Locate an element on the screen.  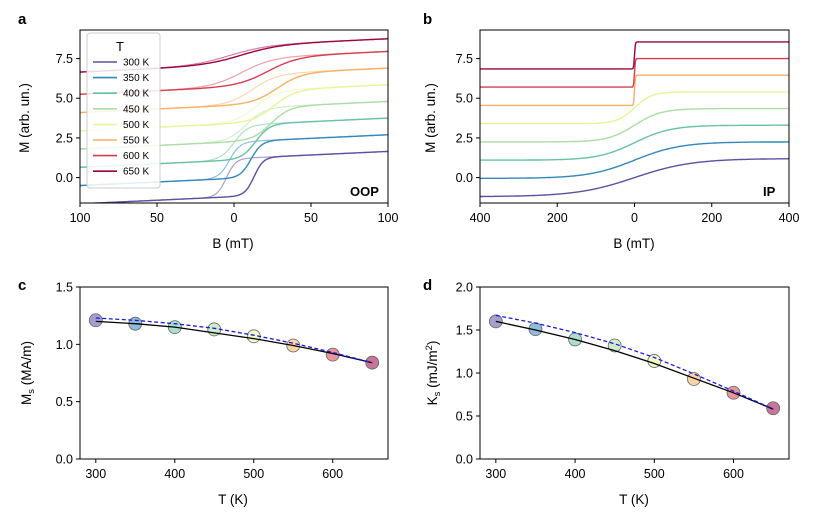
panel-b-plot is located at coordinates (634, 119).